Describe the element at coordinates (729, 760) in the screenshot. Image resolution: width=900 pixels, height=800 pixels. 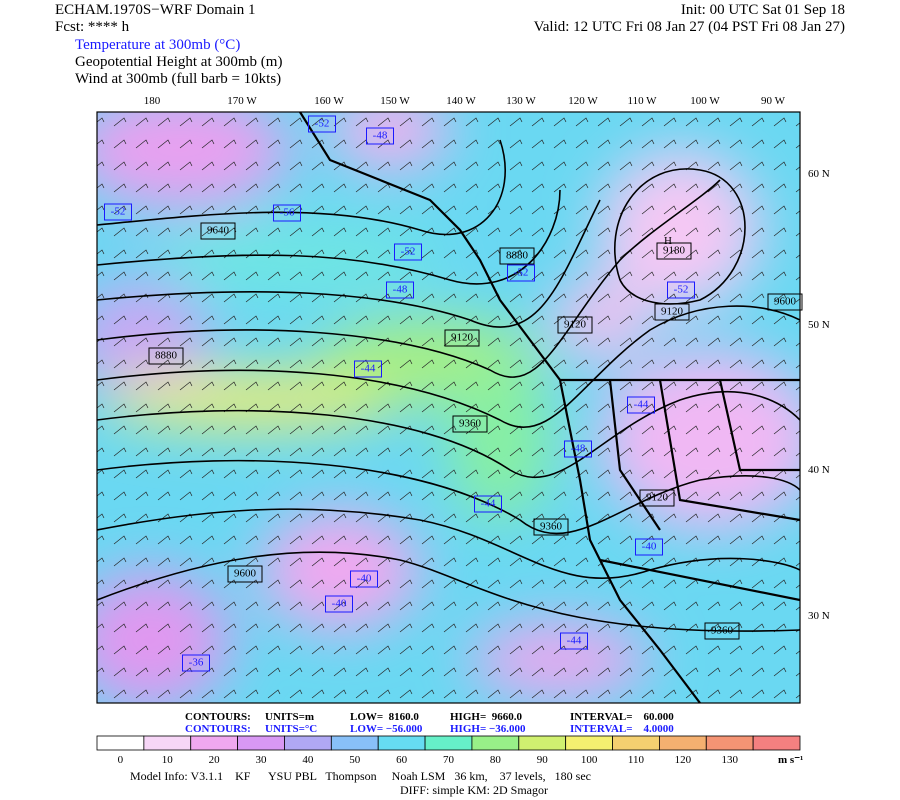
I see `colorbar-tick-label: 130` at that location.